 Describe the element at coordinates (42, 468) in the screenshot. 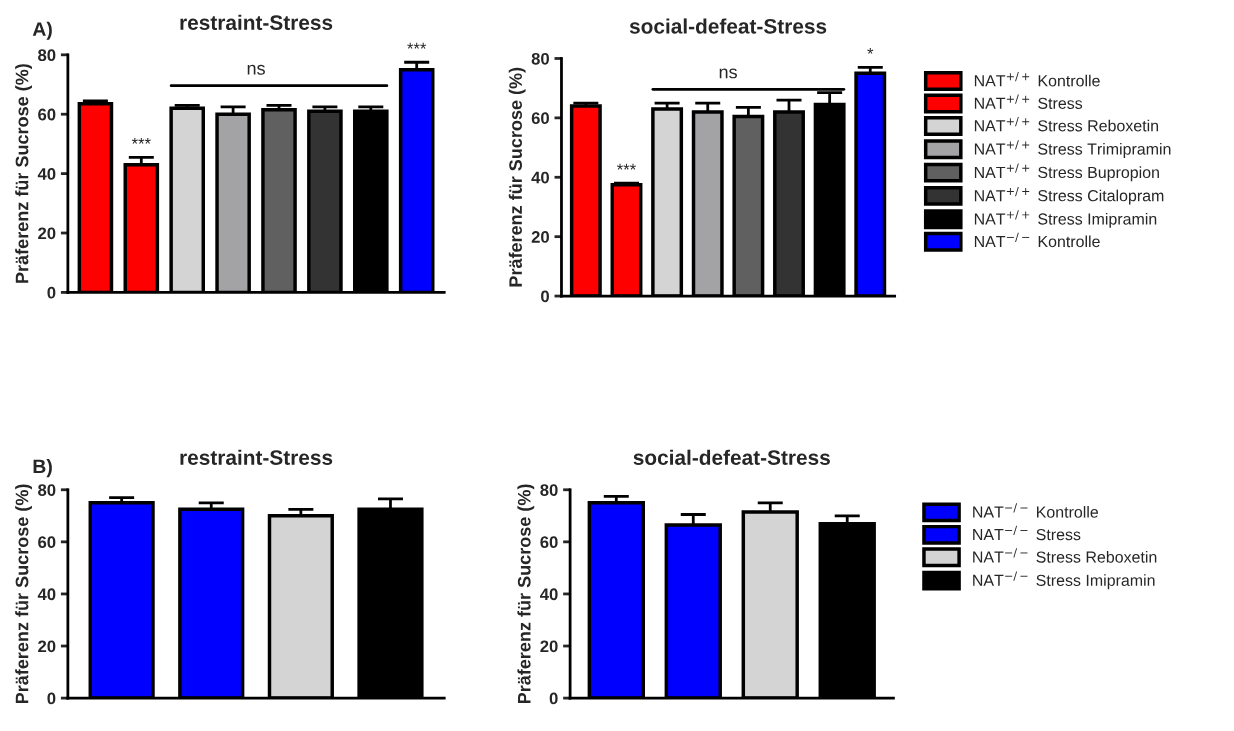

I see `text: B)` at that location.